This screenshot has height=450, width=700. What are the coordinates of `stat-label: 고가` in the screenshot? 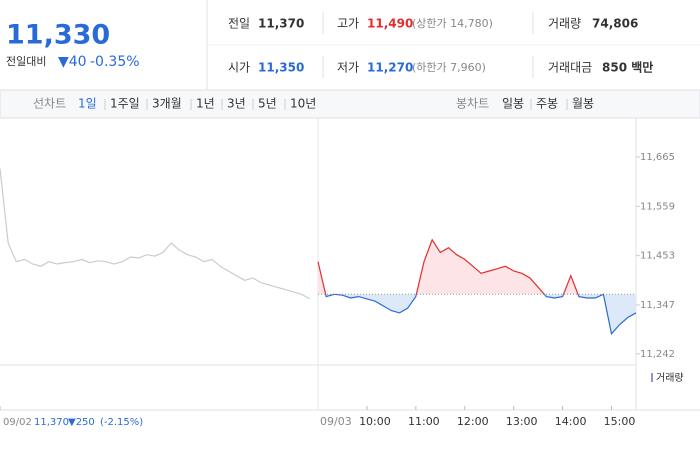 It's located at (348, 24).